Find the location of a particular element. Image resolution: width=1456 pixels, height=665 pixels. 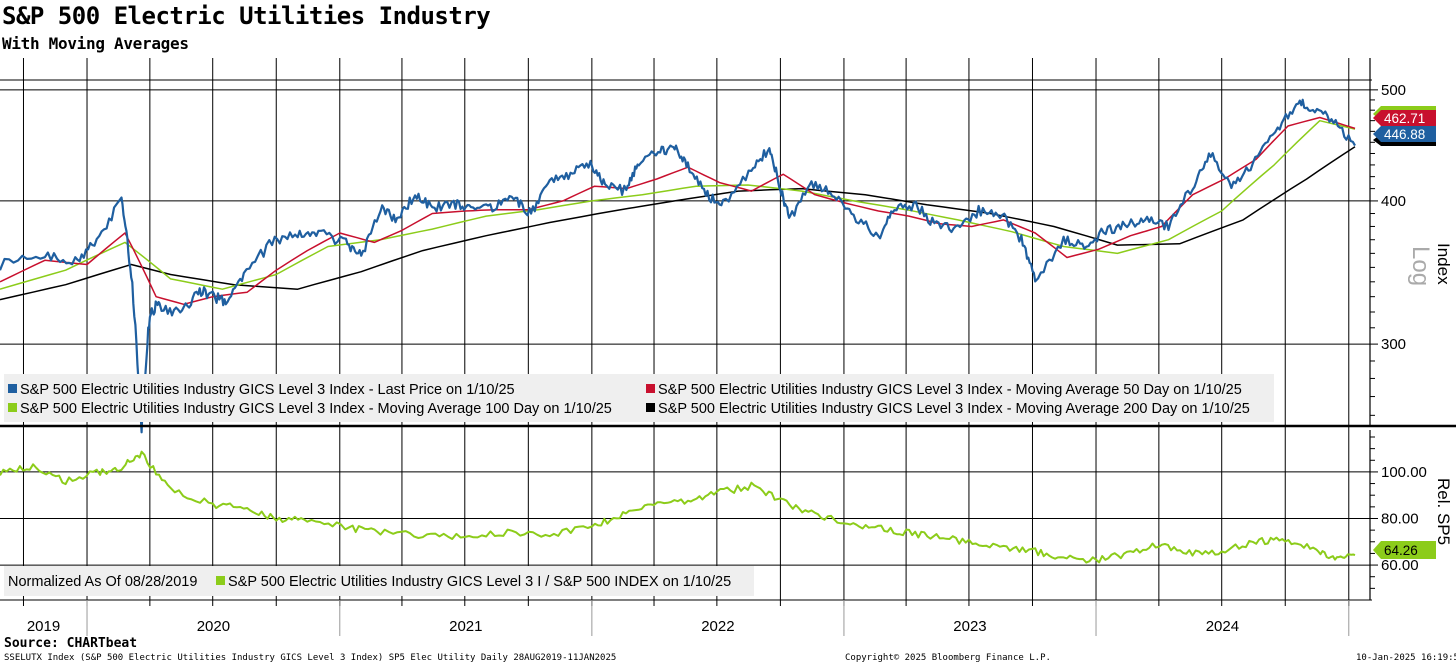

upper-y-axis-label: Index is located at coordinates (1443, 264).